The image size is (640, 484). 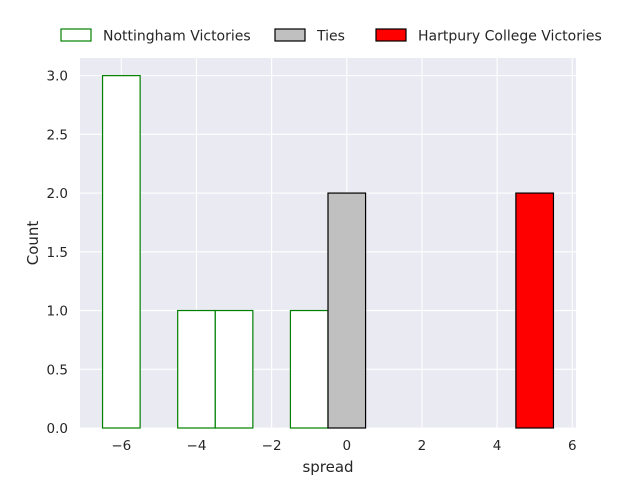 I want to click on x-tick-label-4: 2, so click(x=422, y=446).